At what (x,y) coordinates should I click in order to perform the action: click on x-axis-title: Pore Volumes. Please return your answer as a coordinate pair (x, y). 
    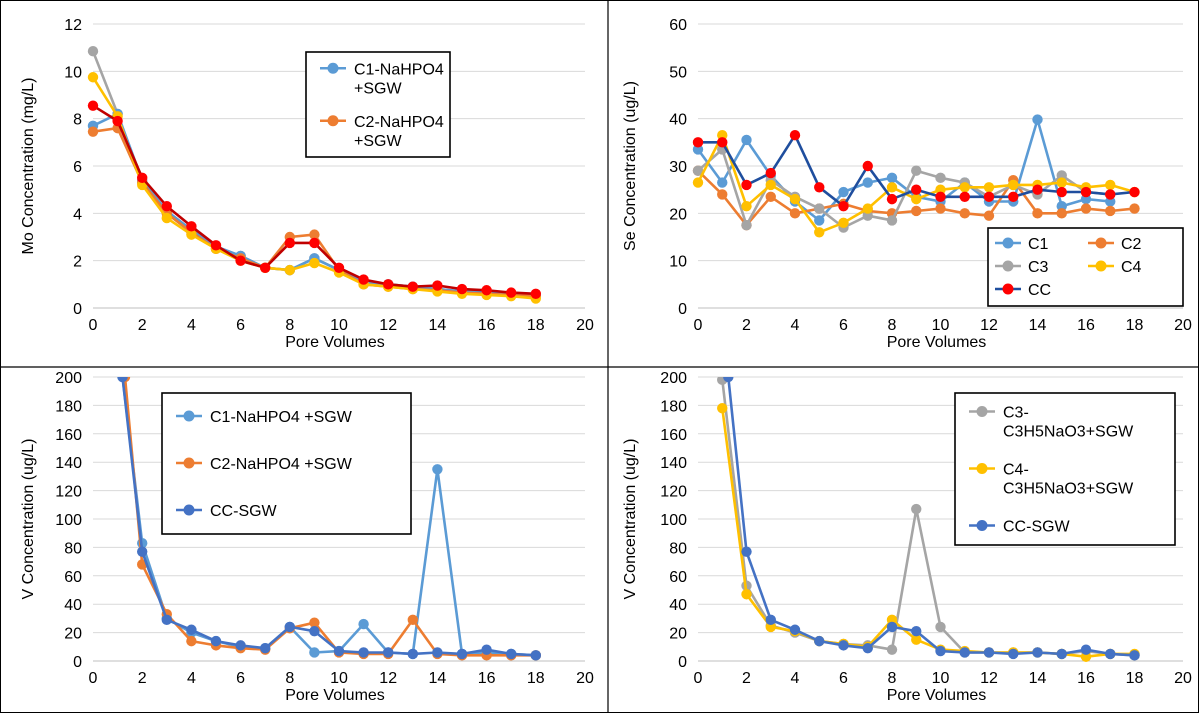
    Looking at the image, I should click on (937, 695).